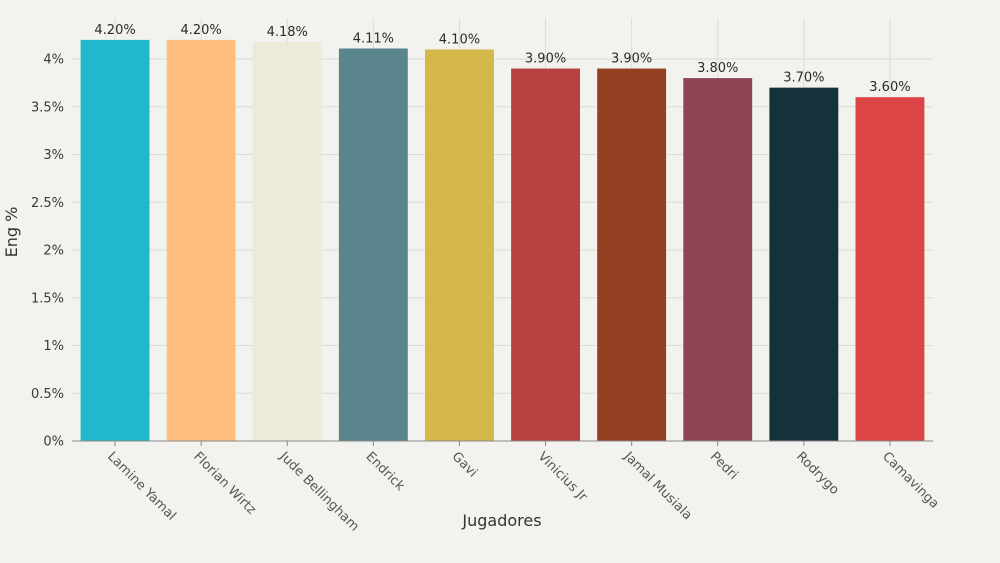 This screenshot has width=1000, height=563. What do you see at coordinates (724, 466) in the screenshot?
I see `x-tick-label: Pedri` at bounding box center [724, 466].